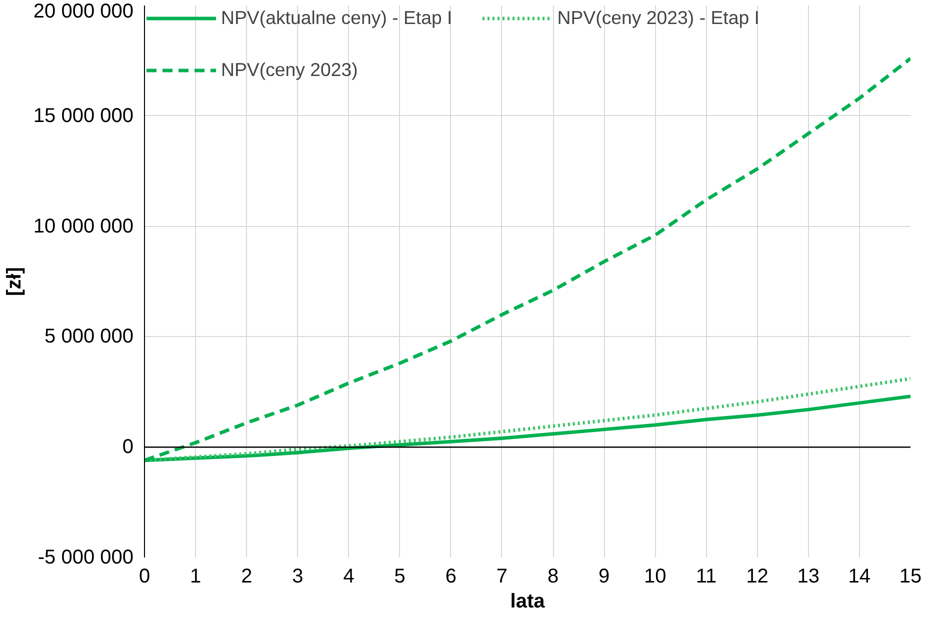 The width and height of the screenshot is (945, 624). I want to click on x-tick-label: 3, so click(298, 577).